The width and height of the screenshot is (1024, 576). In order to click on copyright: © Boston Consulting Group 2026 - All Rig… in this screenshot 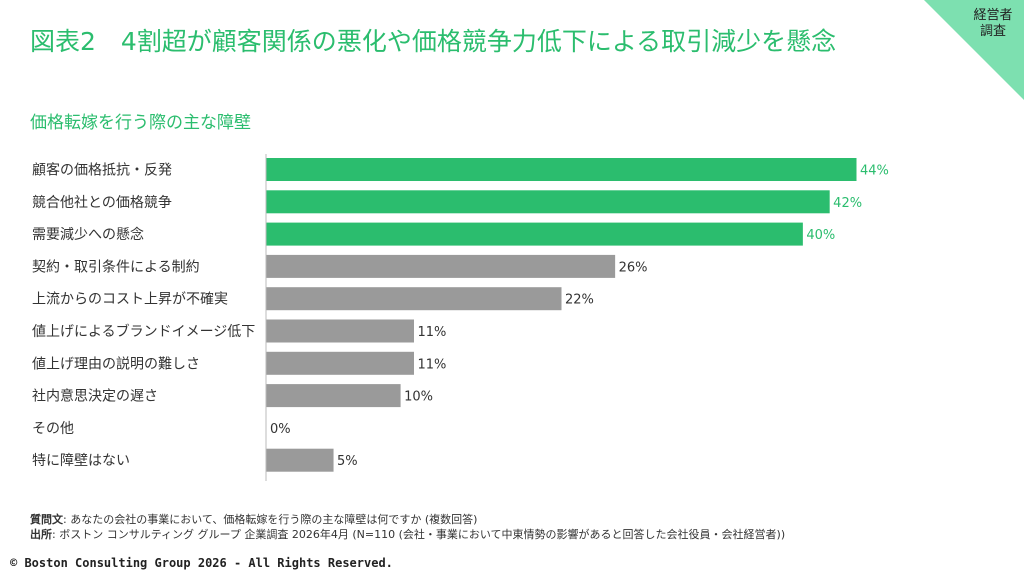, I will do `click(201, 563)`.